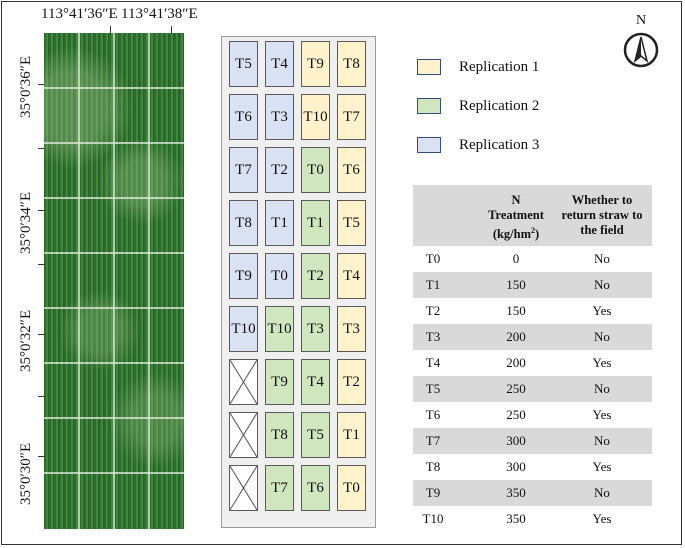 The width and height of the screenshot is (685, 548). What do you see at coordinates (433, 258) in the screenshot?
I see `treatment-cell: T0` at bounding box center [433, 258].